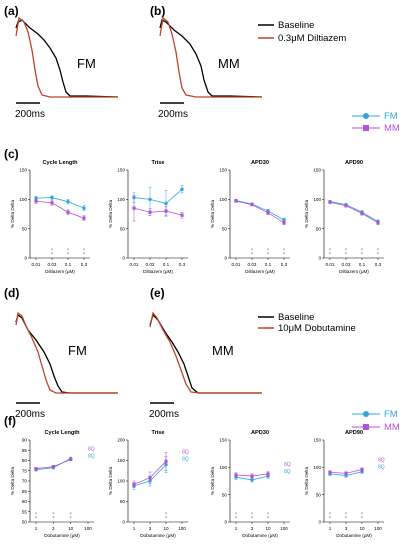  I want to click on trace-label-fm-top: FM, so click(86, 63).